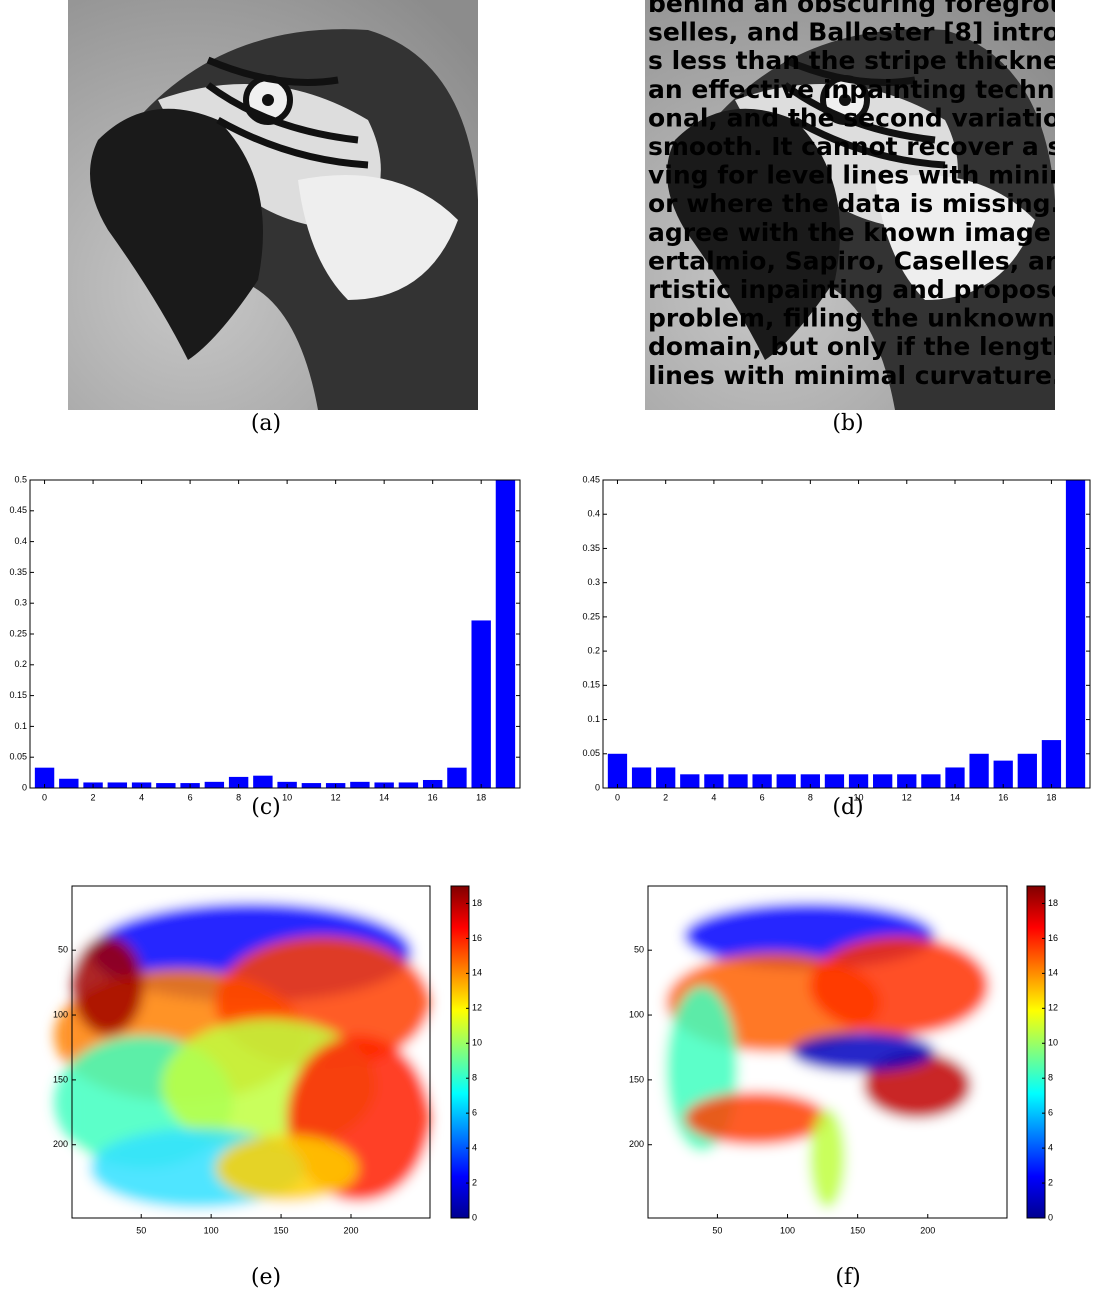  I want to click on colorbar-tick-label: 14, so click(477, 973).